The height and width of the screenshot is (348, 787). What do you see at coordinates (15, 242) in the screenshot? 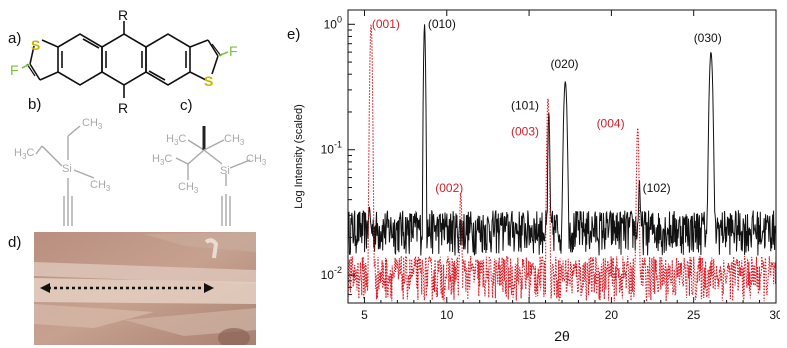
I see `panel-label-d: d)` at bounding box center [15, 242].